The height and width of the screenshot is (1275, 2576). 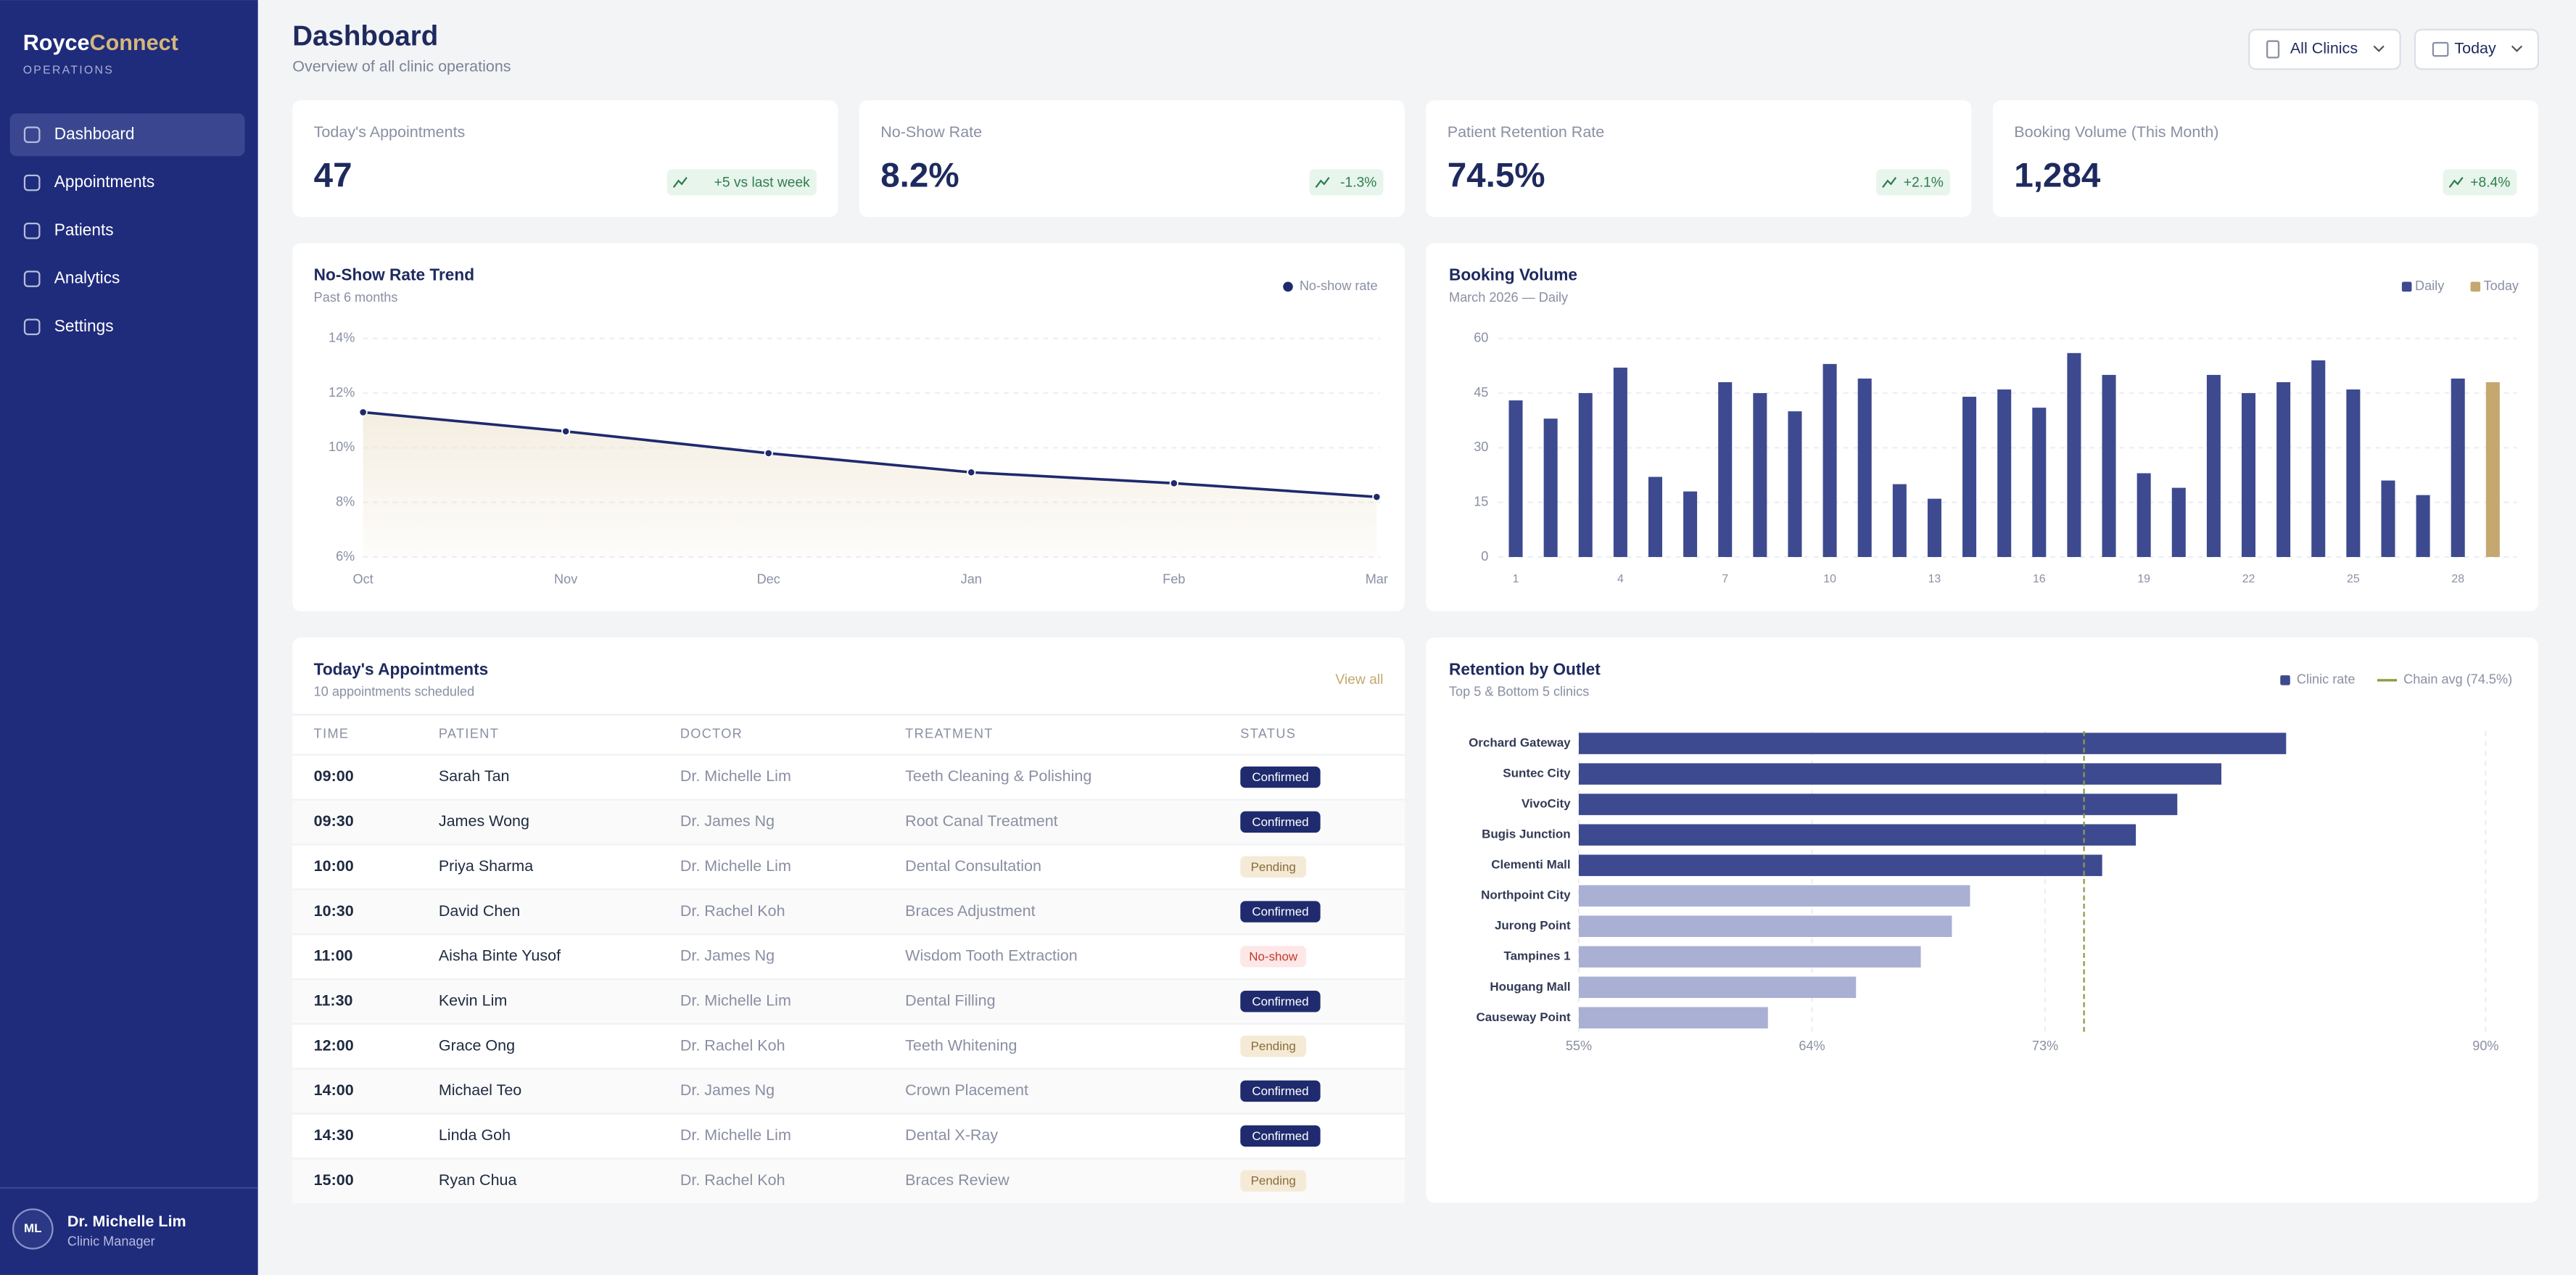 I want to click on y-tick-label: Tampines 1, so click(x=1537, y=956).